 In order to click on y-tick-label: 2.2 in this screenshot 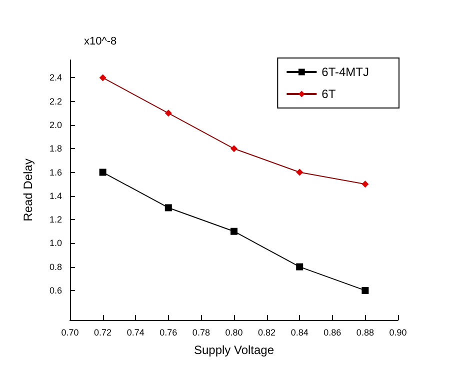, I will do `click(55, 101)`.